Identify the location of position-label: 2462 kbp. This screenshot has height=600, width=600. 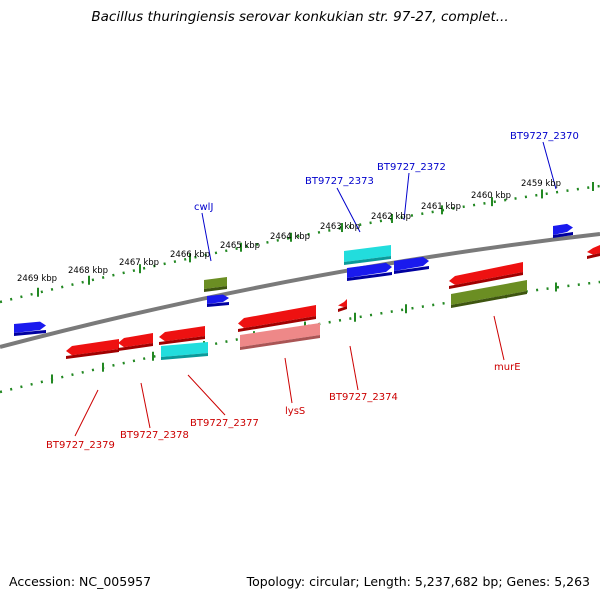
(391, 217).